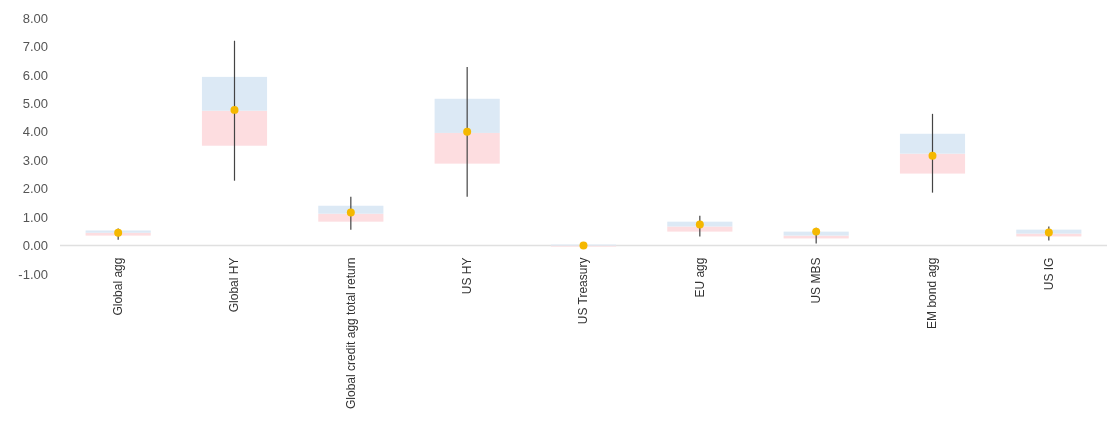  I want to click on x-tick-label: EM bond agg, so click(932, 293).